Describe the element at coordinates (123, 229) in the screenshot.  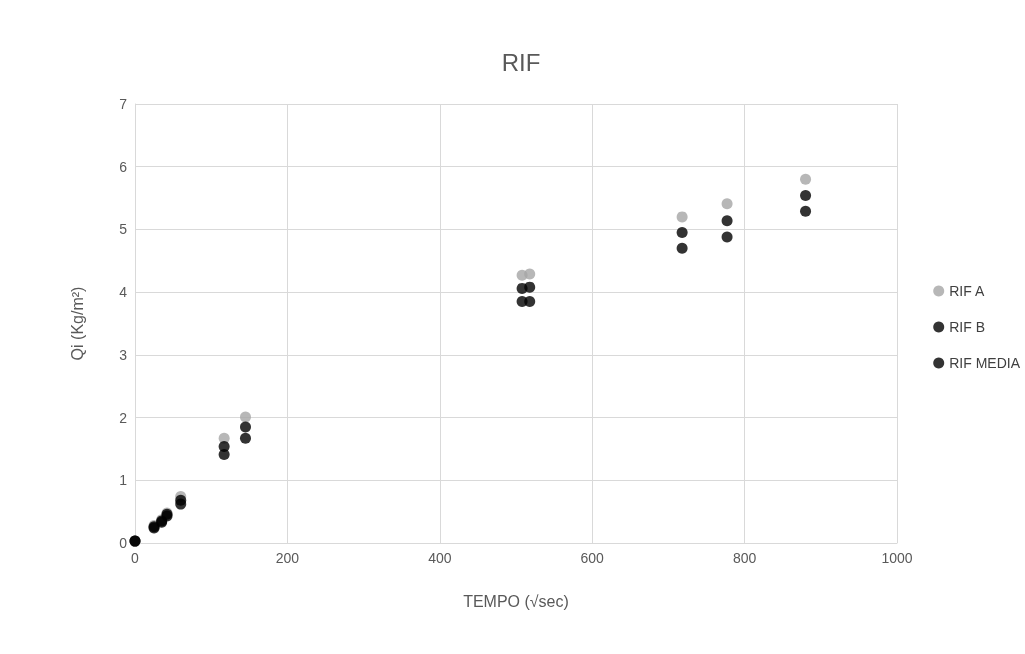
I see `y-tick-label: 5` at that location.